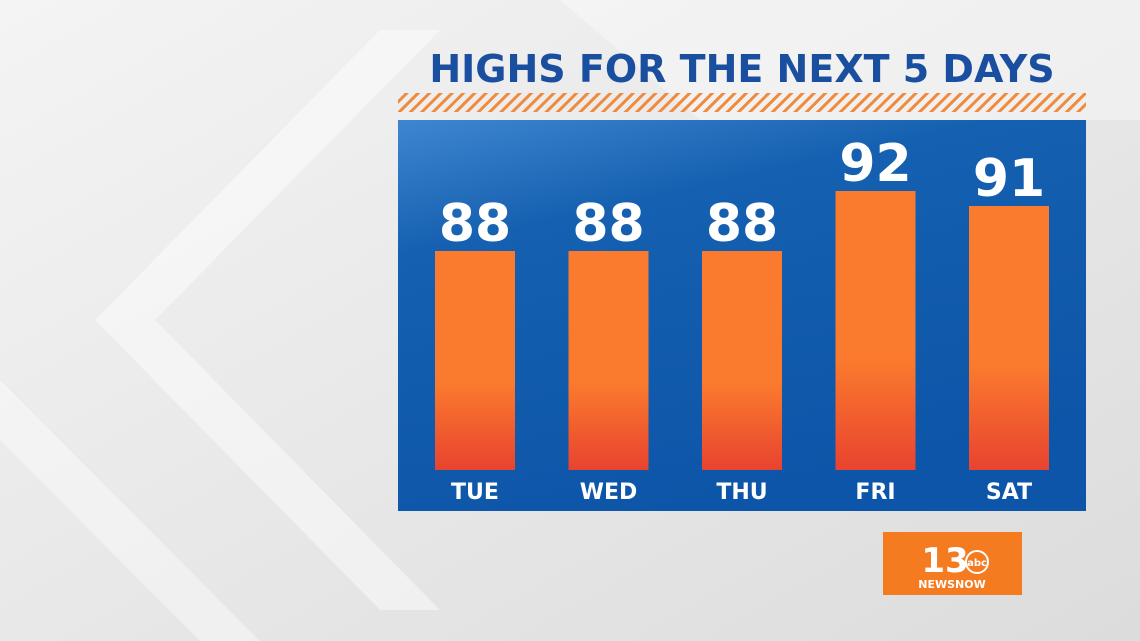  I want to click on x-tick-label: FRI, so click(875, 492).